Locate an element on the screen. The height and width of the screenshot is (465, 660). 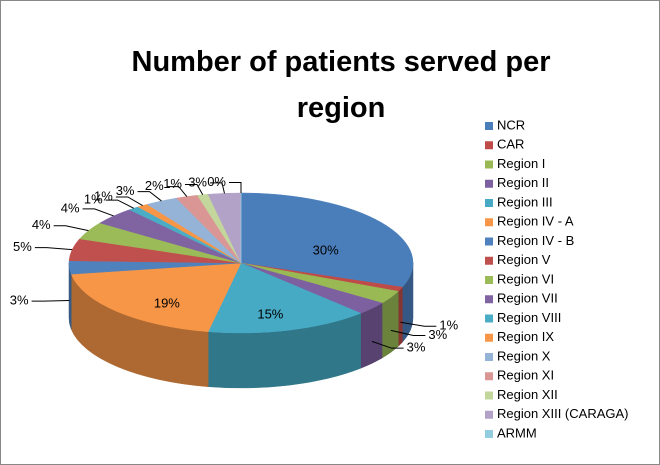
chart-title: Number of patients served per region is located at coordinates (341, 85).